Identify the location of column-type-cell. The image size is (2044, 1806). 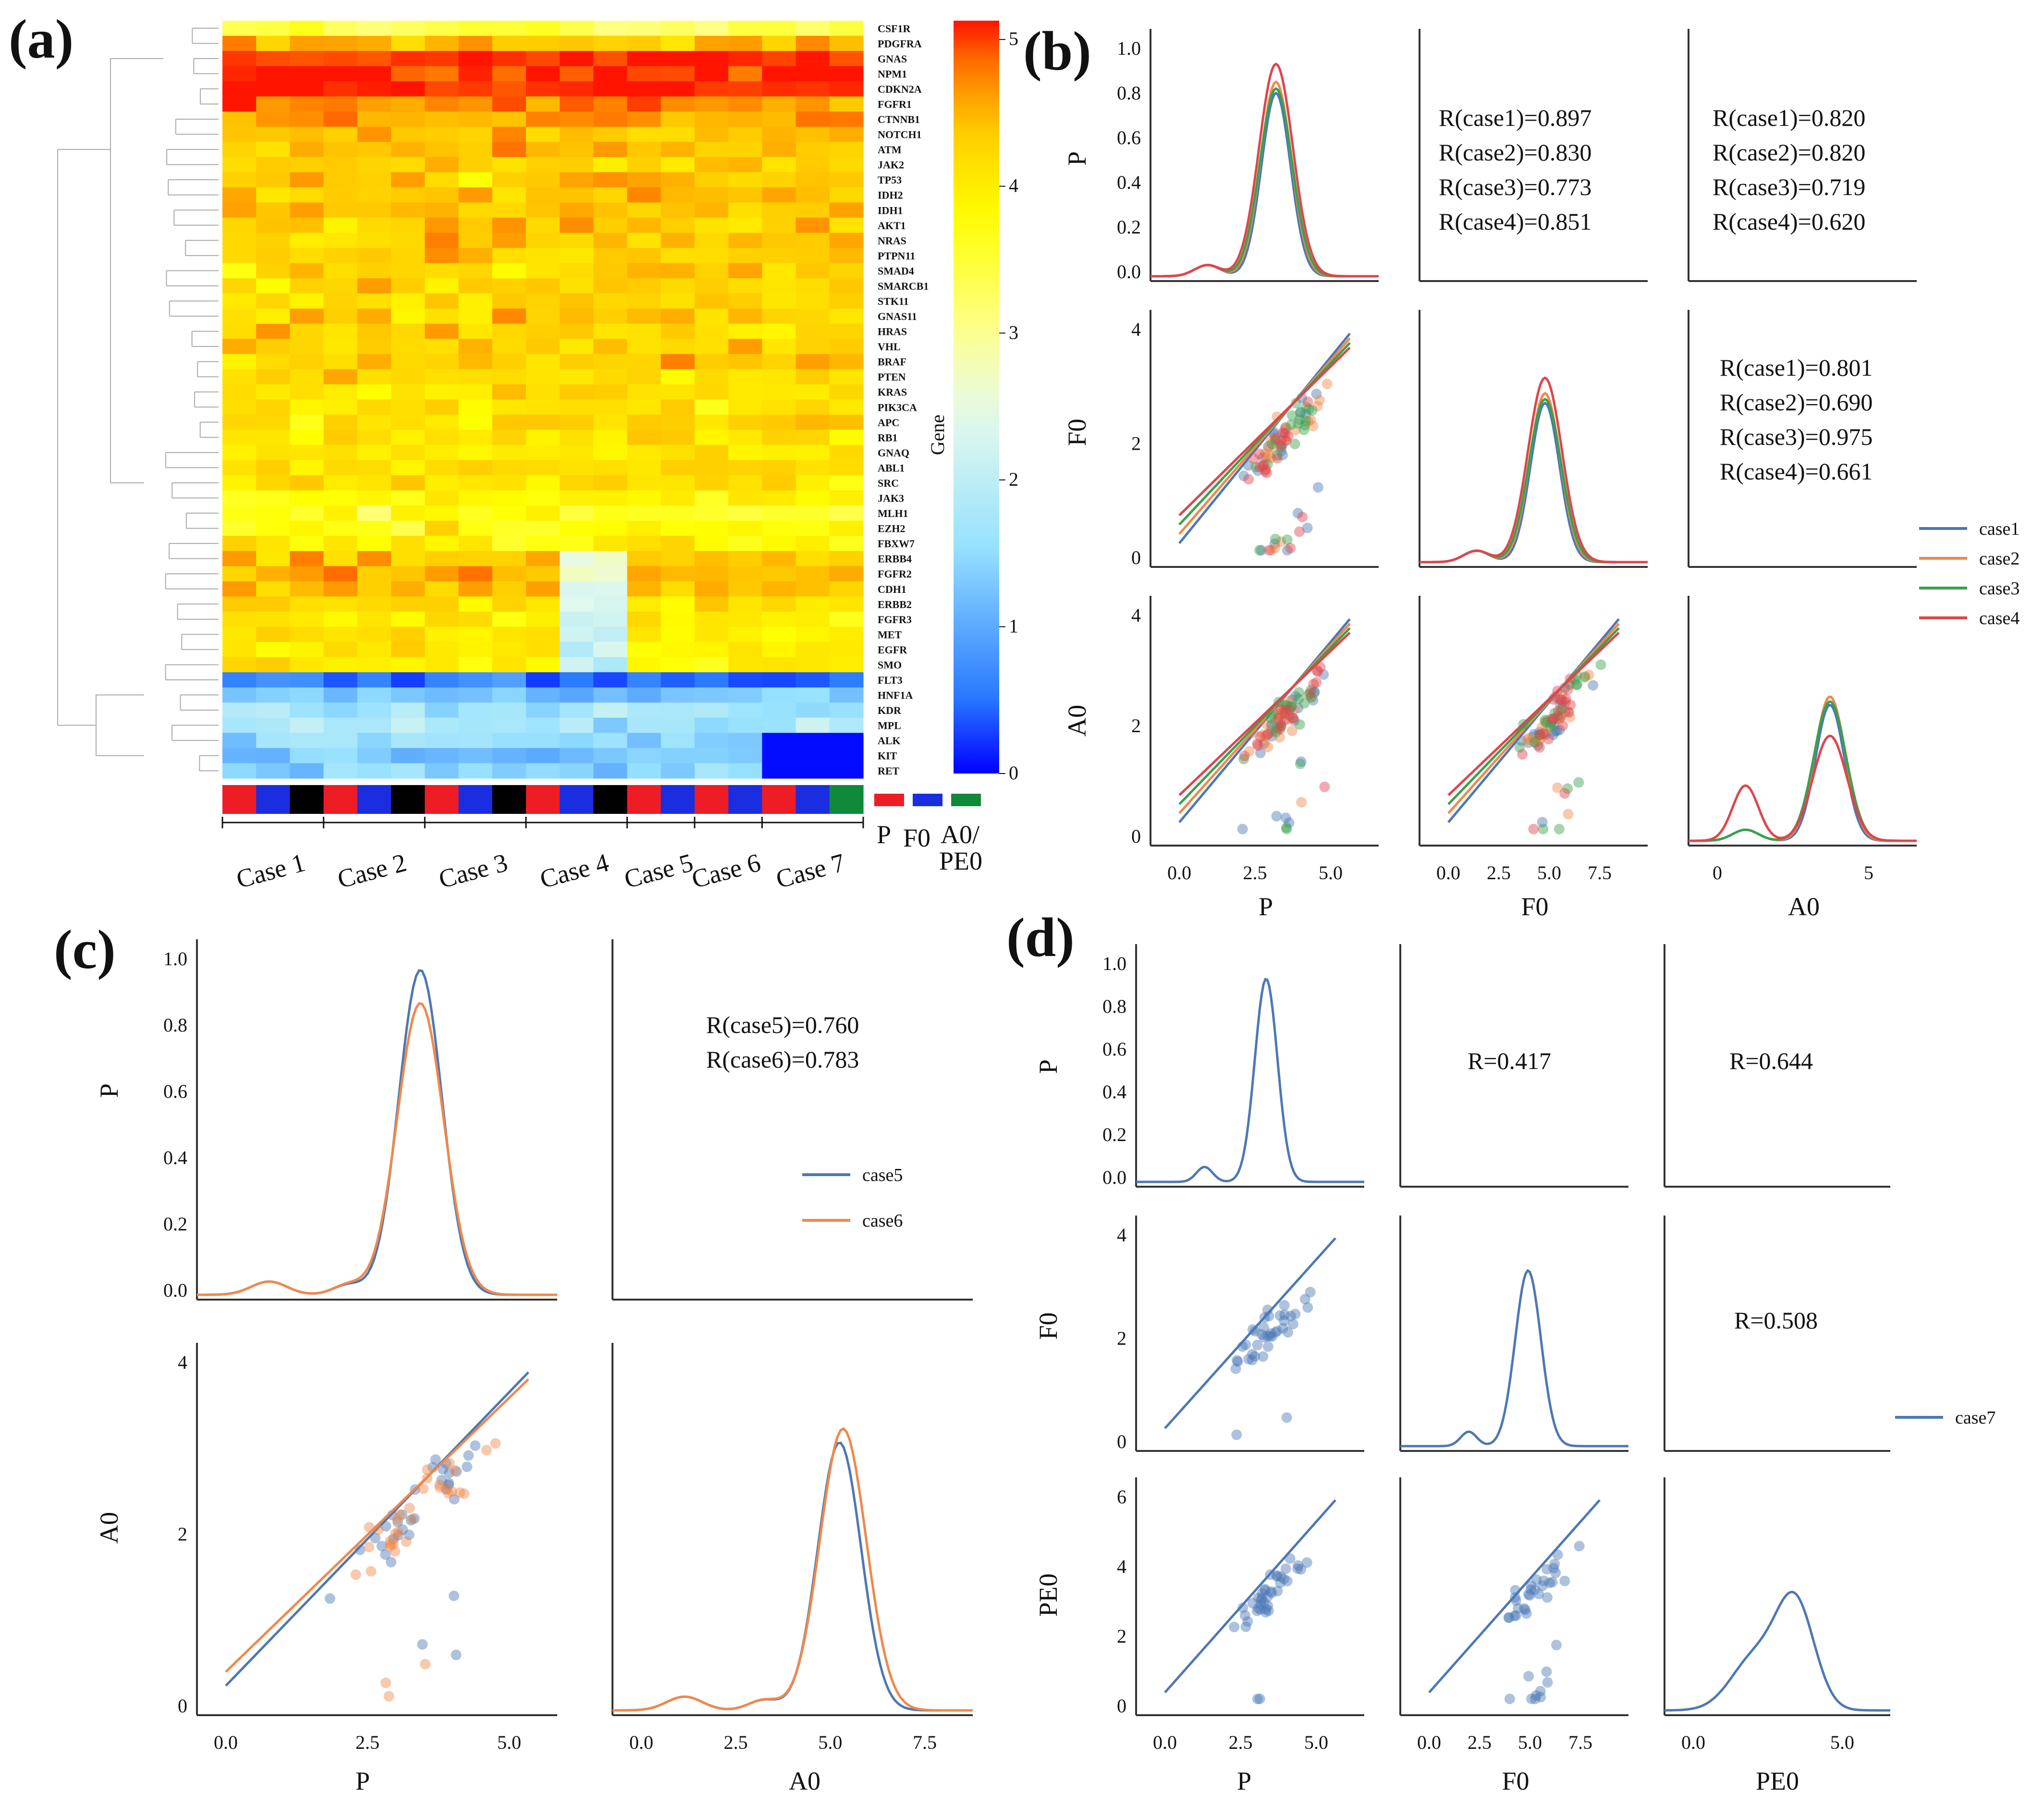
(846, 800).